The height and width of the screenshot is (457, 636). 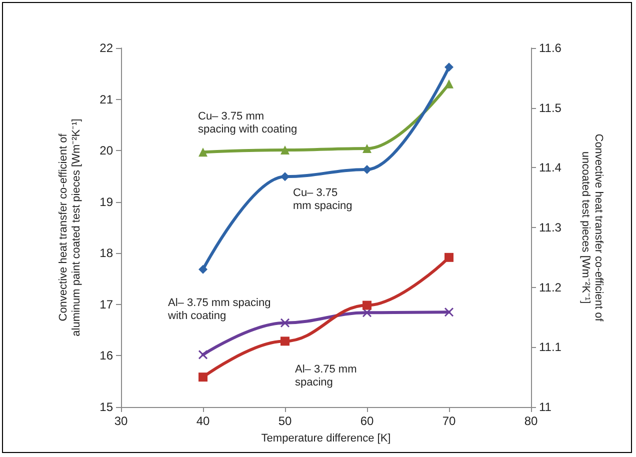 What do you see at coordinates (327, 376) in the screenshot?
I see `series-label: Al– 3.75 mm spacing` at bounding box center [327, 376].